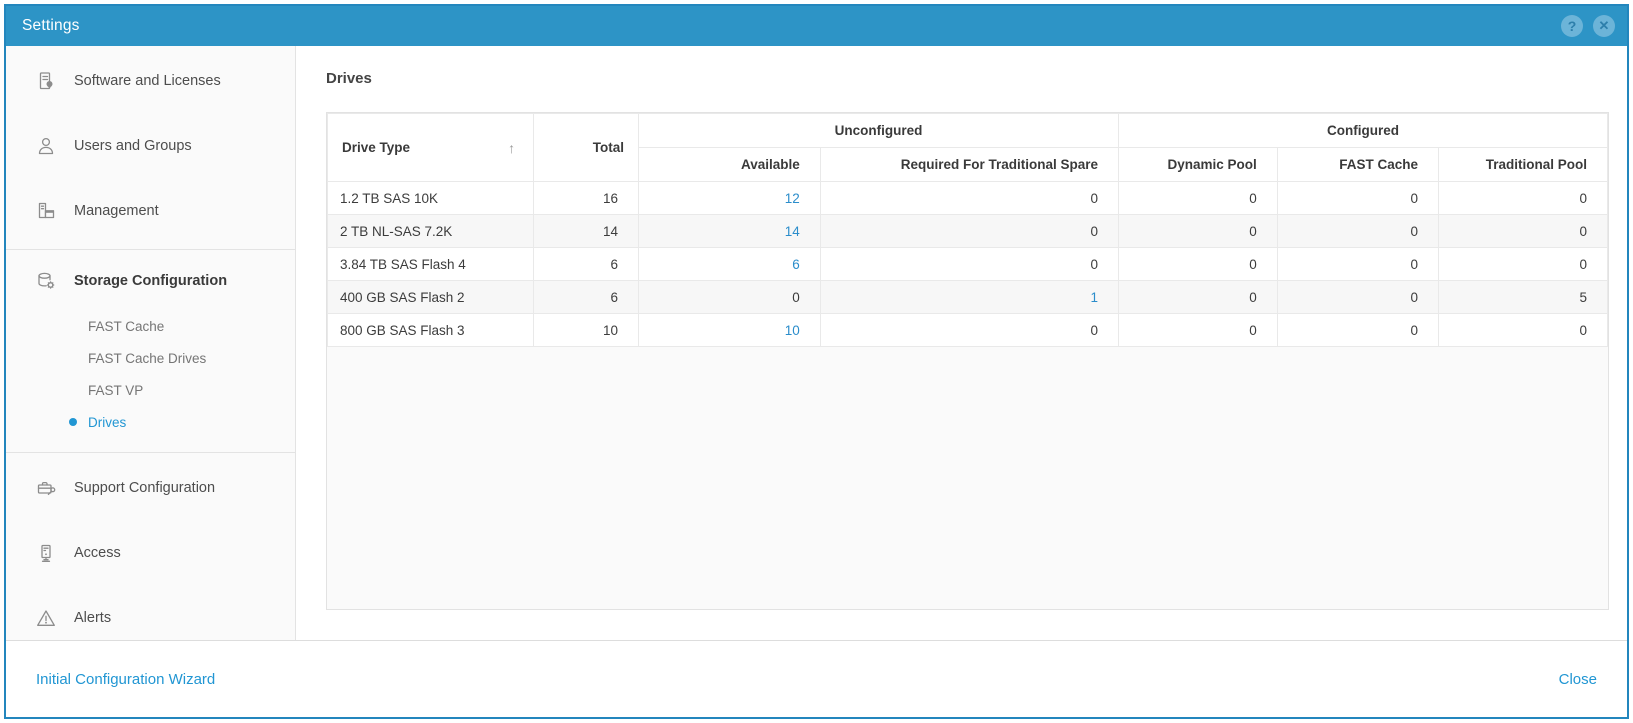 This screenshot has width=1633, height=723. I want to click on sidebar-item-users-and-groups: Users and Groups, so click(150, 145).